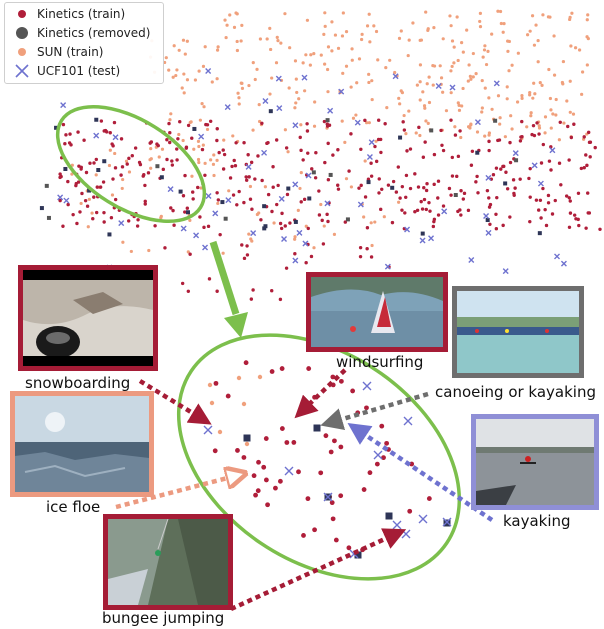  Describe the element at coordinates (82, 444) in the screenshot. I see `ice-floe-thumbnail` at that location.